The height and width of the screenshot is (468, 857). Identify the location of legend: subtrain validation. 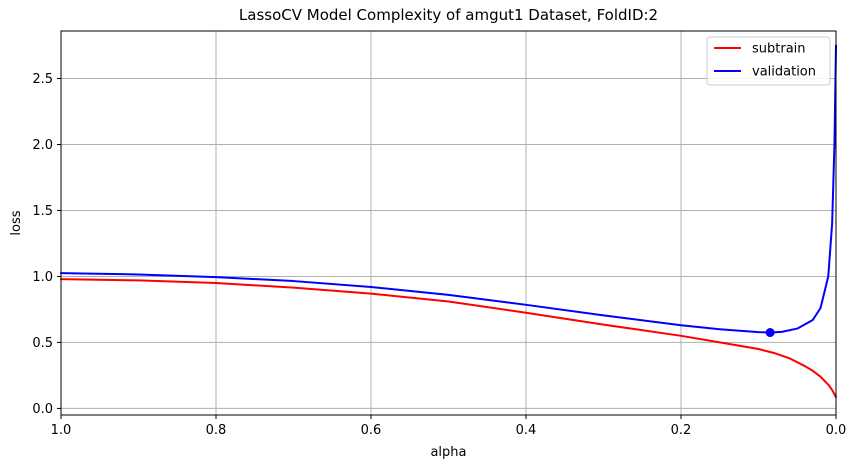
(768, 61).